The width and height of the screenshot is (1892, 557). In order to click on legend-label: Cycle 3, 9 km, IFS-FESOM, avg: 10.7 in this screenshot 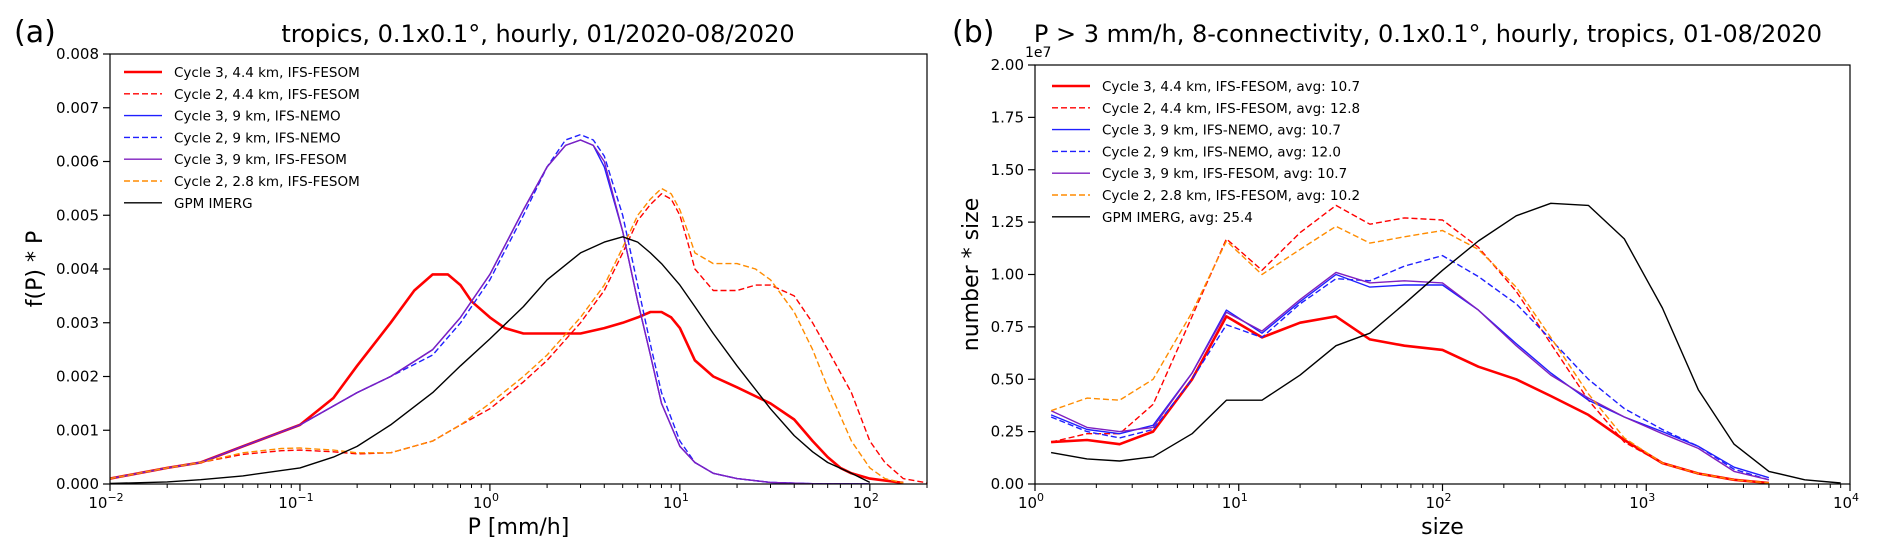, I will do `click(1224, 174)`.